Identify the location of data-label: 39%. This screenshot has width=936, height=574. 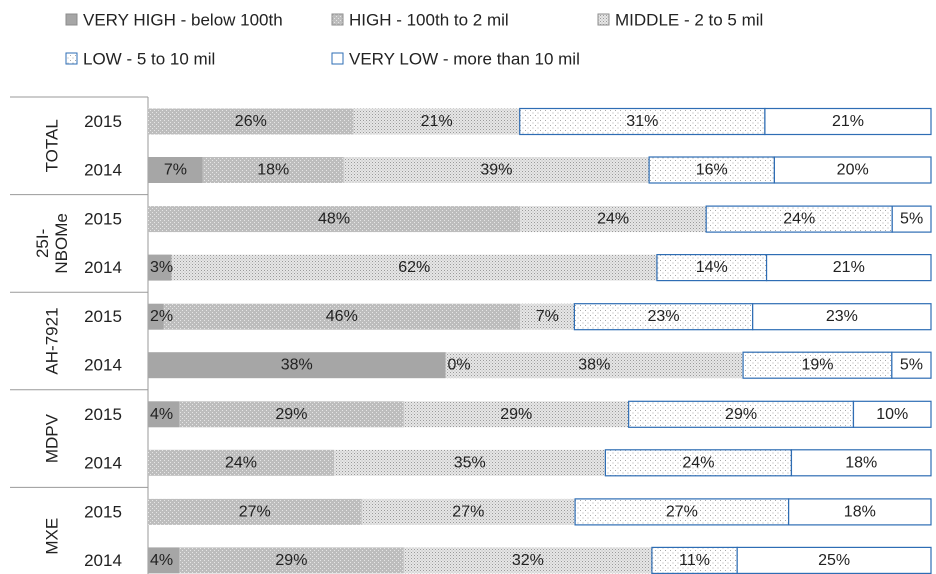
(496, 170).